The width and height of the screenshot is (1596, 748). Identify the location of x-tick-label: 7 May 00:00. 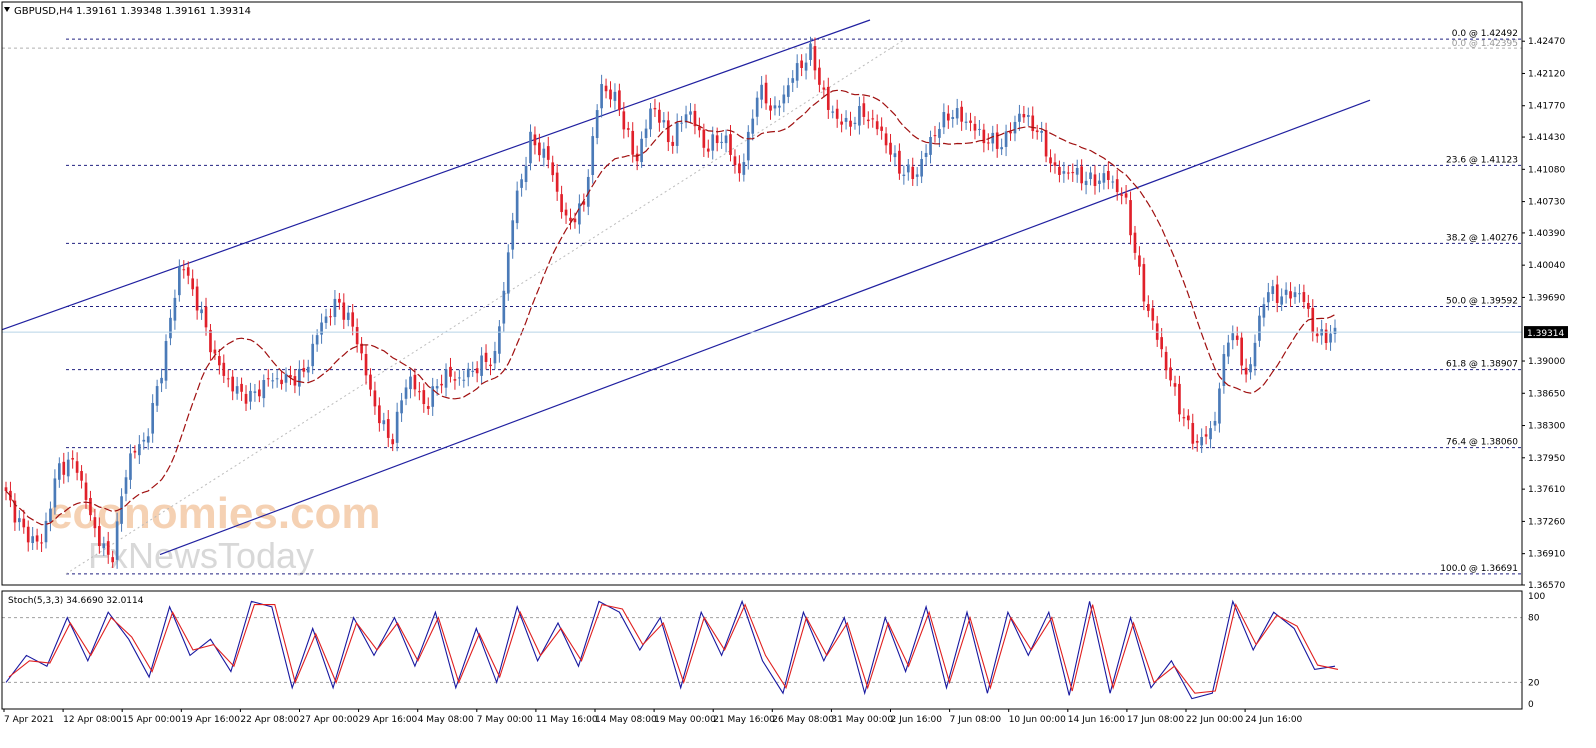
(505, 720).